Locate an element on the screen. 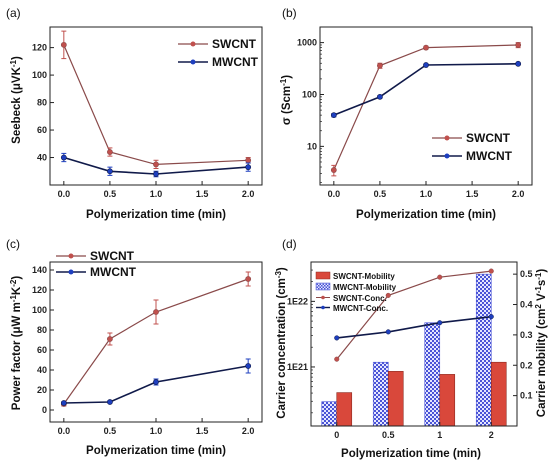 The width and height of the screenshot is (550, 466). x-ticks-d: 0 0.5 1 2 is located at coordinates (414, 431).